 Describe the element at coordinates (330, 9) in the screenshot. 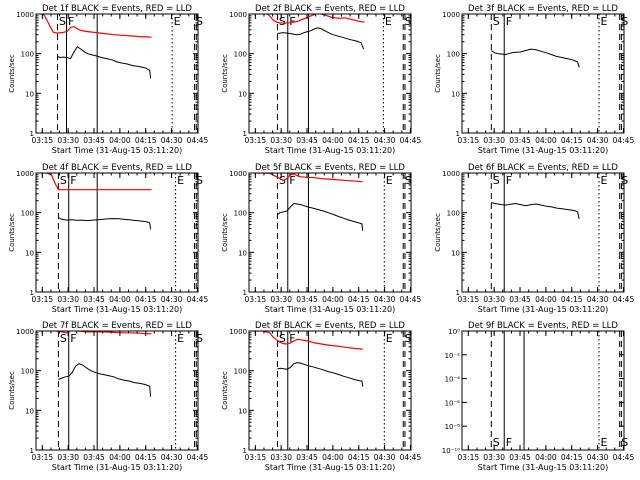

I see `panel-title: Det 2f BLACK = Events, RED = LLD` at that location.